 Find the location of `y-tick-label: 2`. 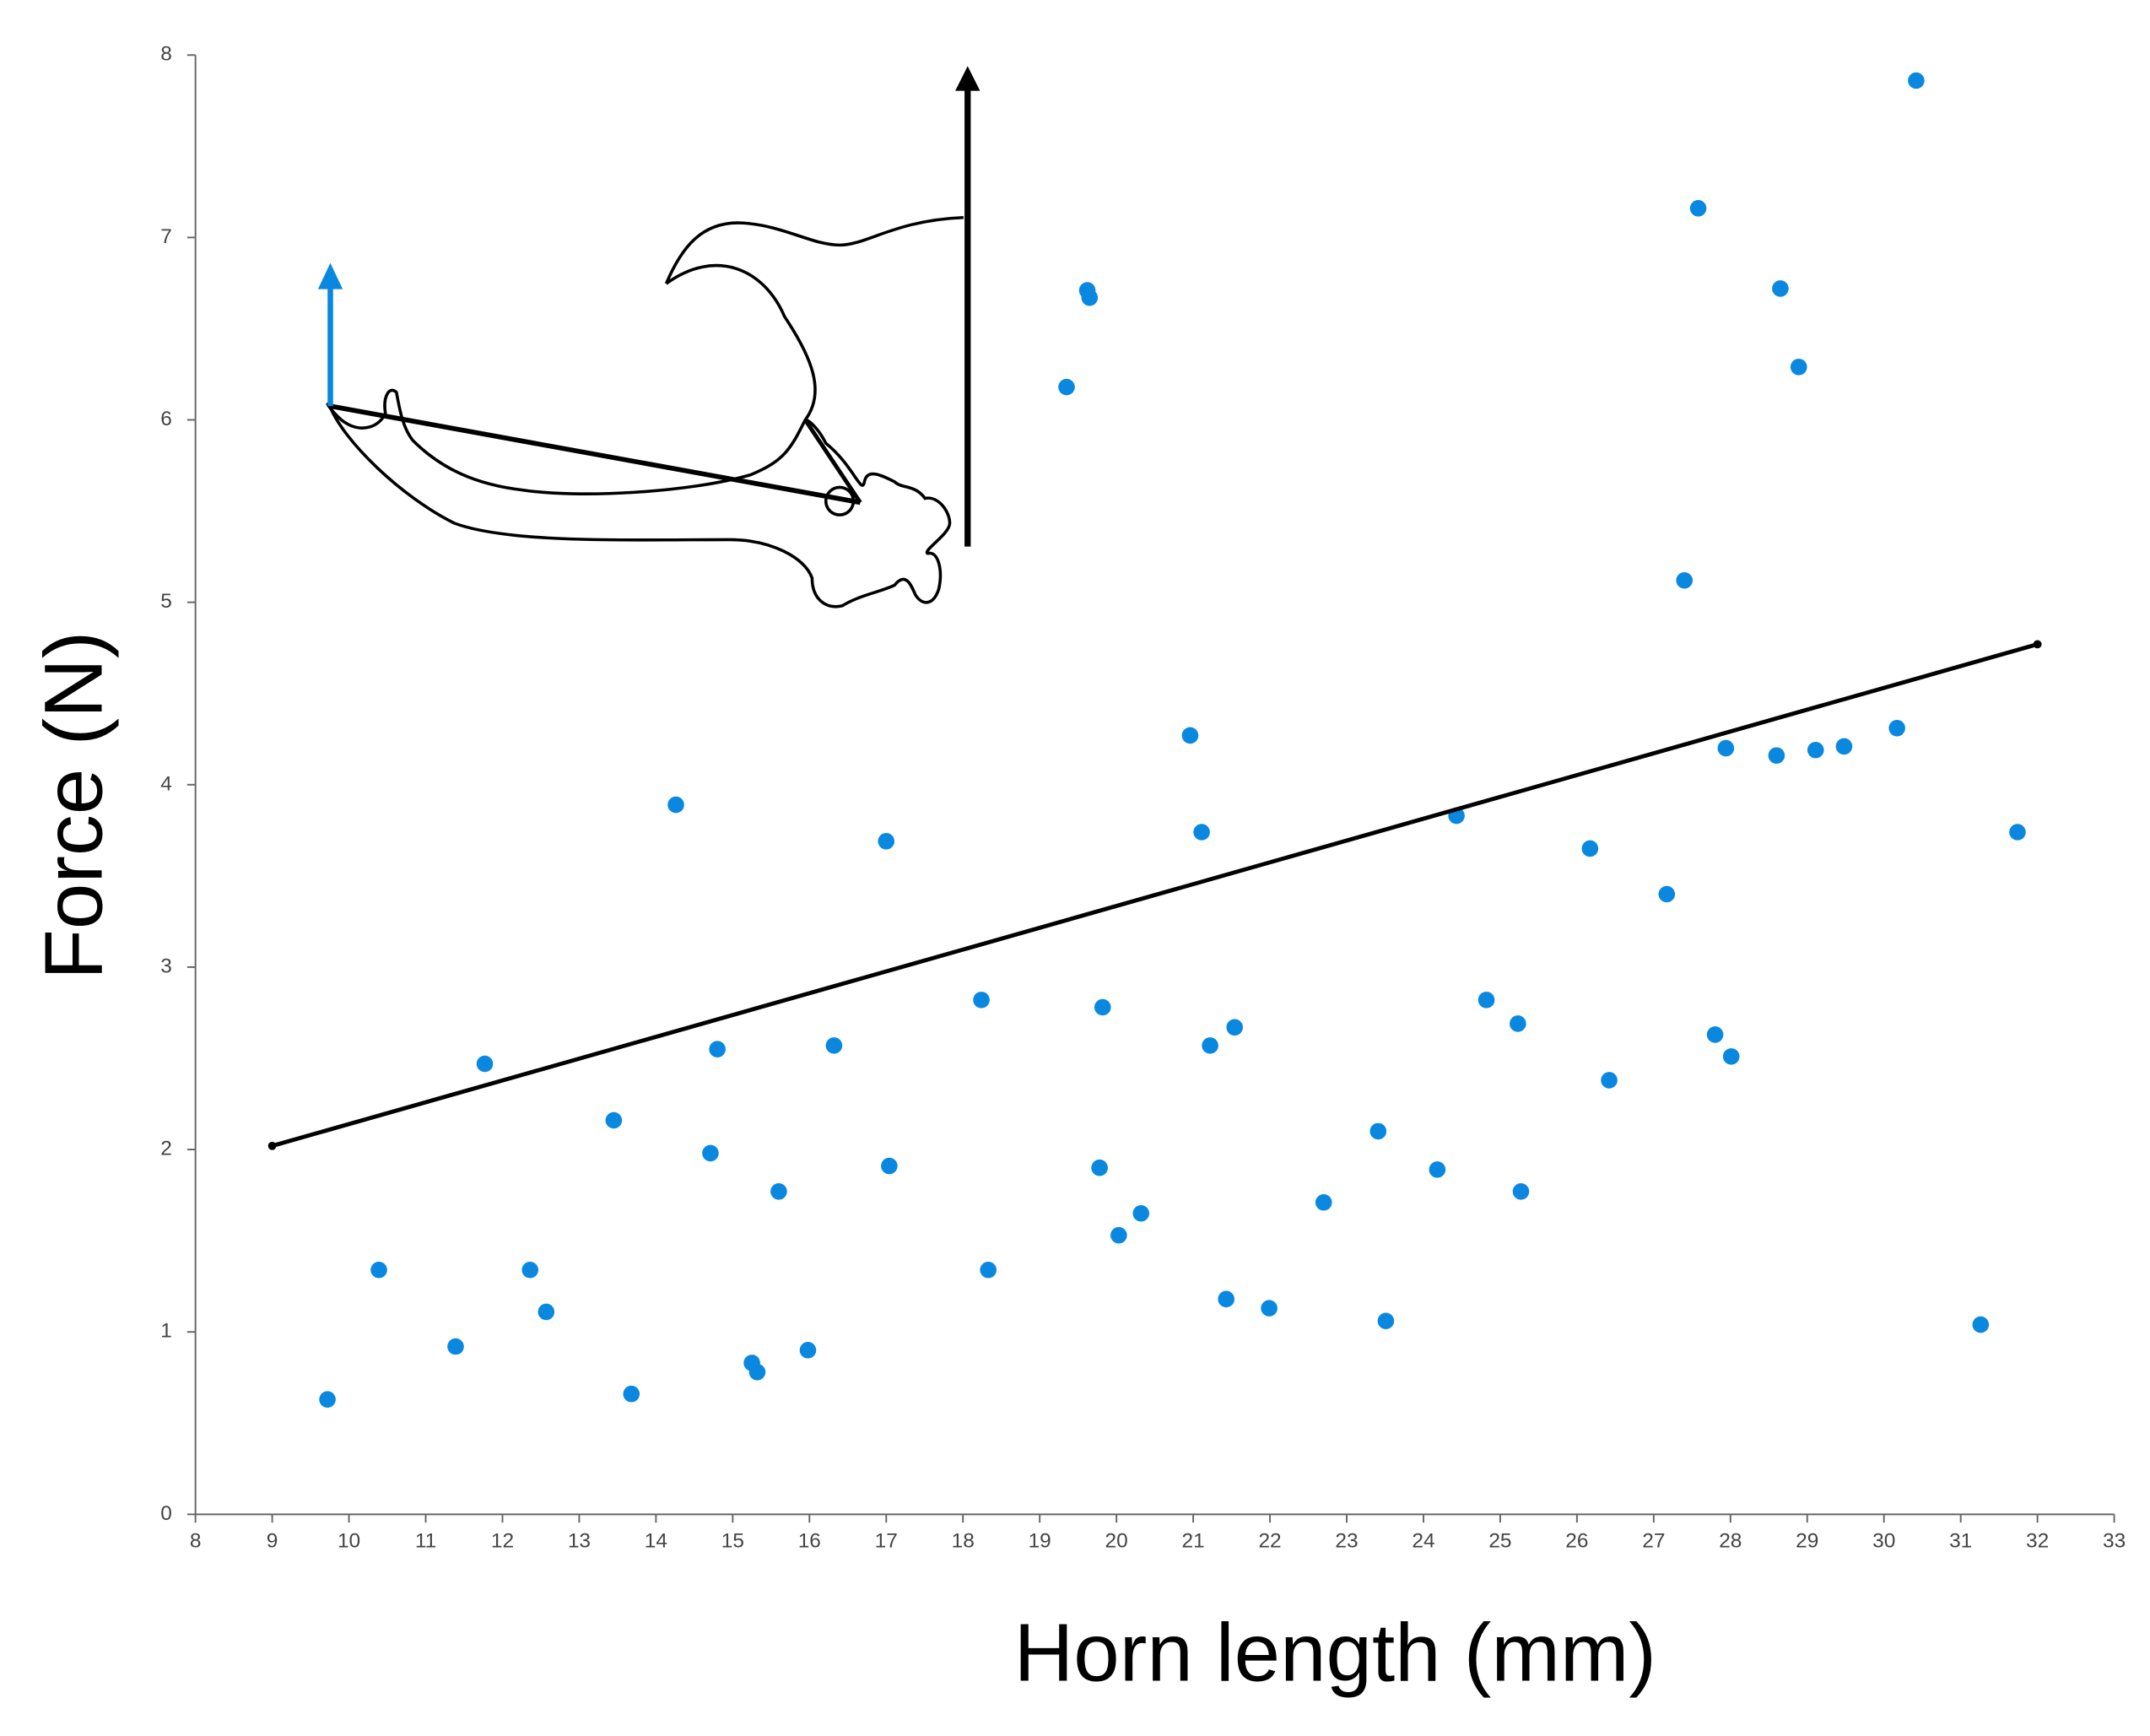

y-tick-label: 2 is located at coordinates (166, 1149).